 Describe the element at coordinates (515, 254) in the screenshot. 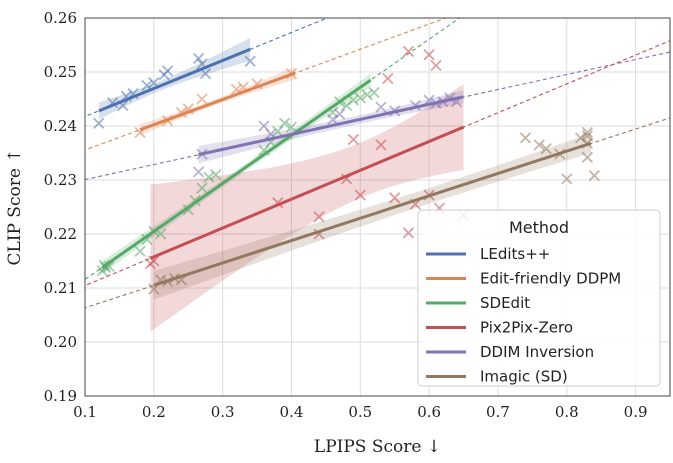

I see `legend-label: LEdits++` at that location.